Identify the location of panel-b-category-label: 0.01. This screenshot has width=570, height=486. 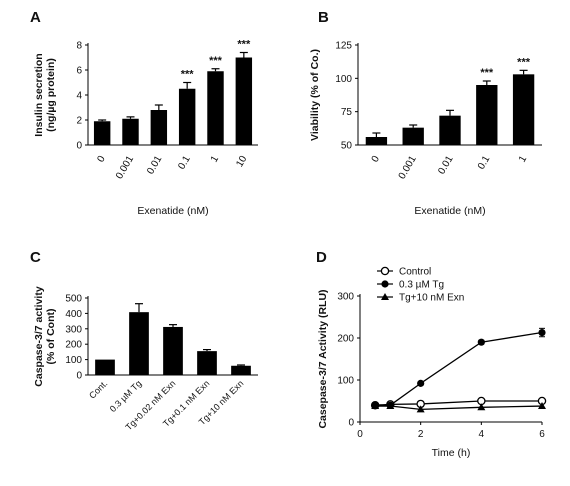
(445, 165).